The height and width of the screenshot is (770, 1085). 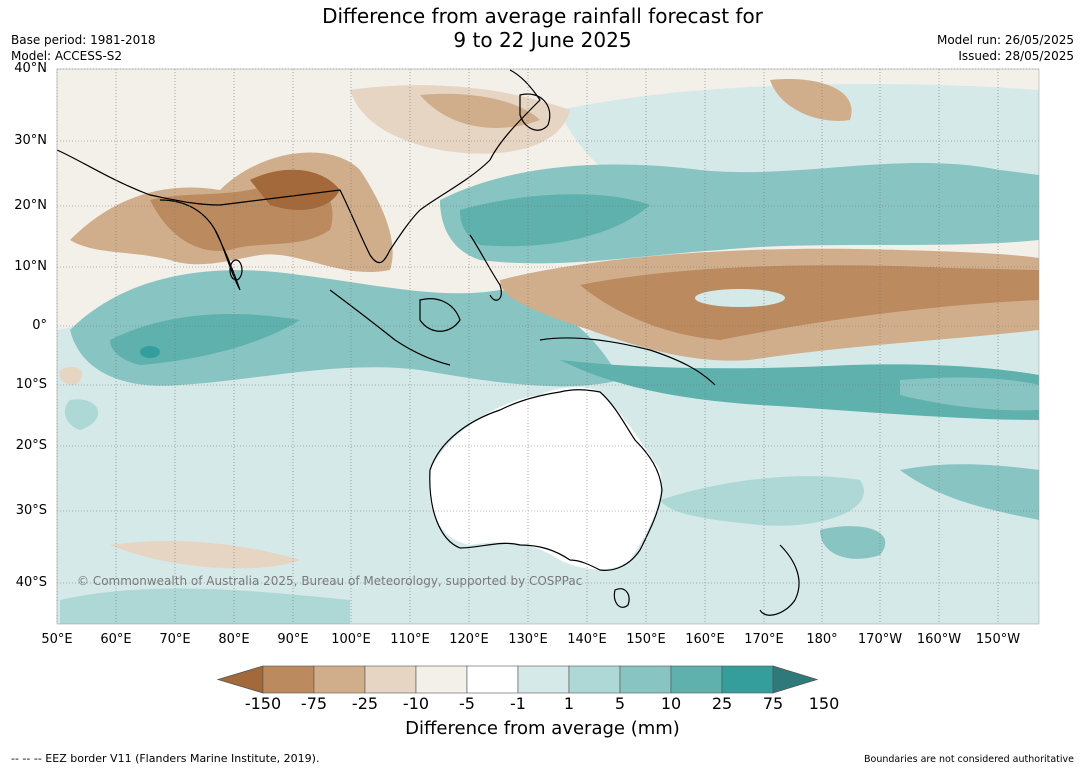 What do you see at coordinates (30, 205) in the screenshot?
I see `latitude-label: 20°N` at bounding box center [30, 205].